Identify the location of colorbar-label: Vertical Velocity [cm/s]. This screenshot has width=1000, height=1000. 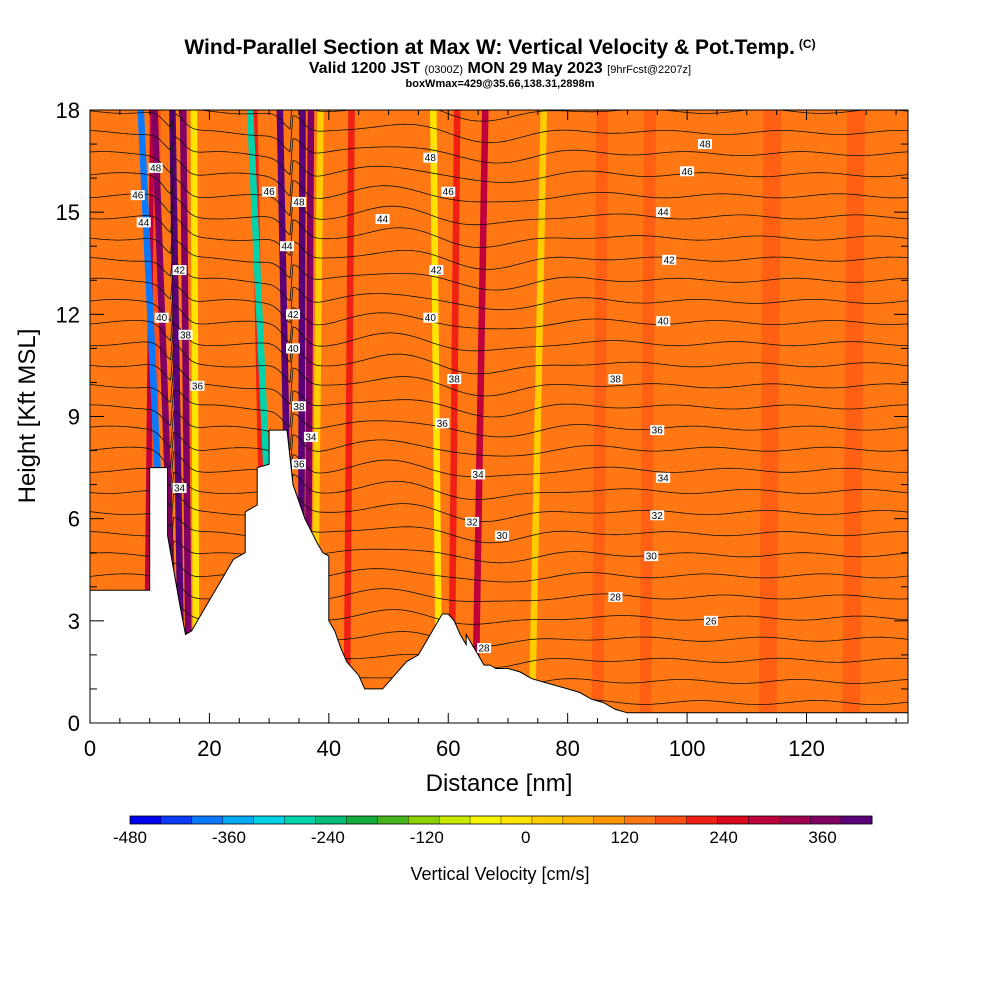
(499, 874).